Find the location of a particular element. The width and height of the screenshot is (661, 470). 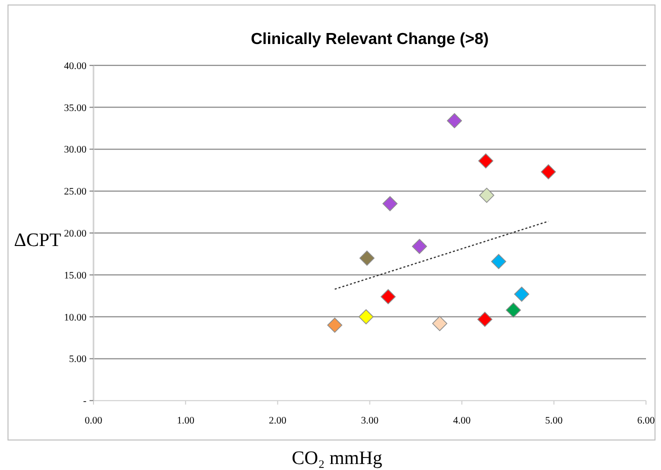

x-tick-label: 6.00 is located at coordinates (646, 421).